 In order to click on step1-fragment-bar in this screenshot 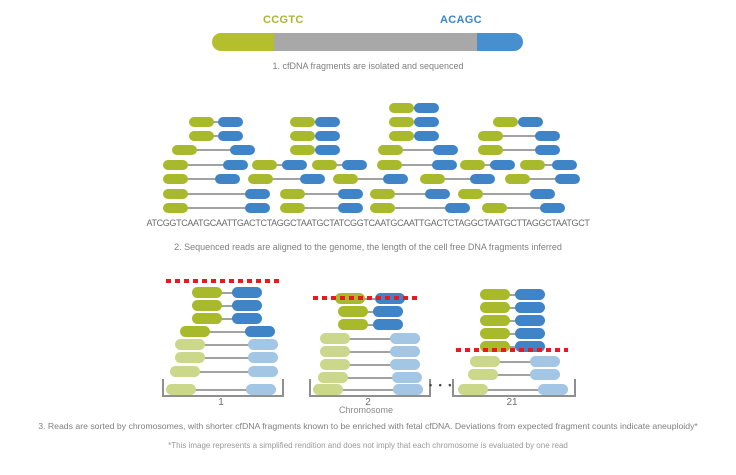, I will do `click(367, 42)`.